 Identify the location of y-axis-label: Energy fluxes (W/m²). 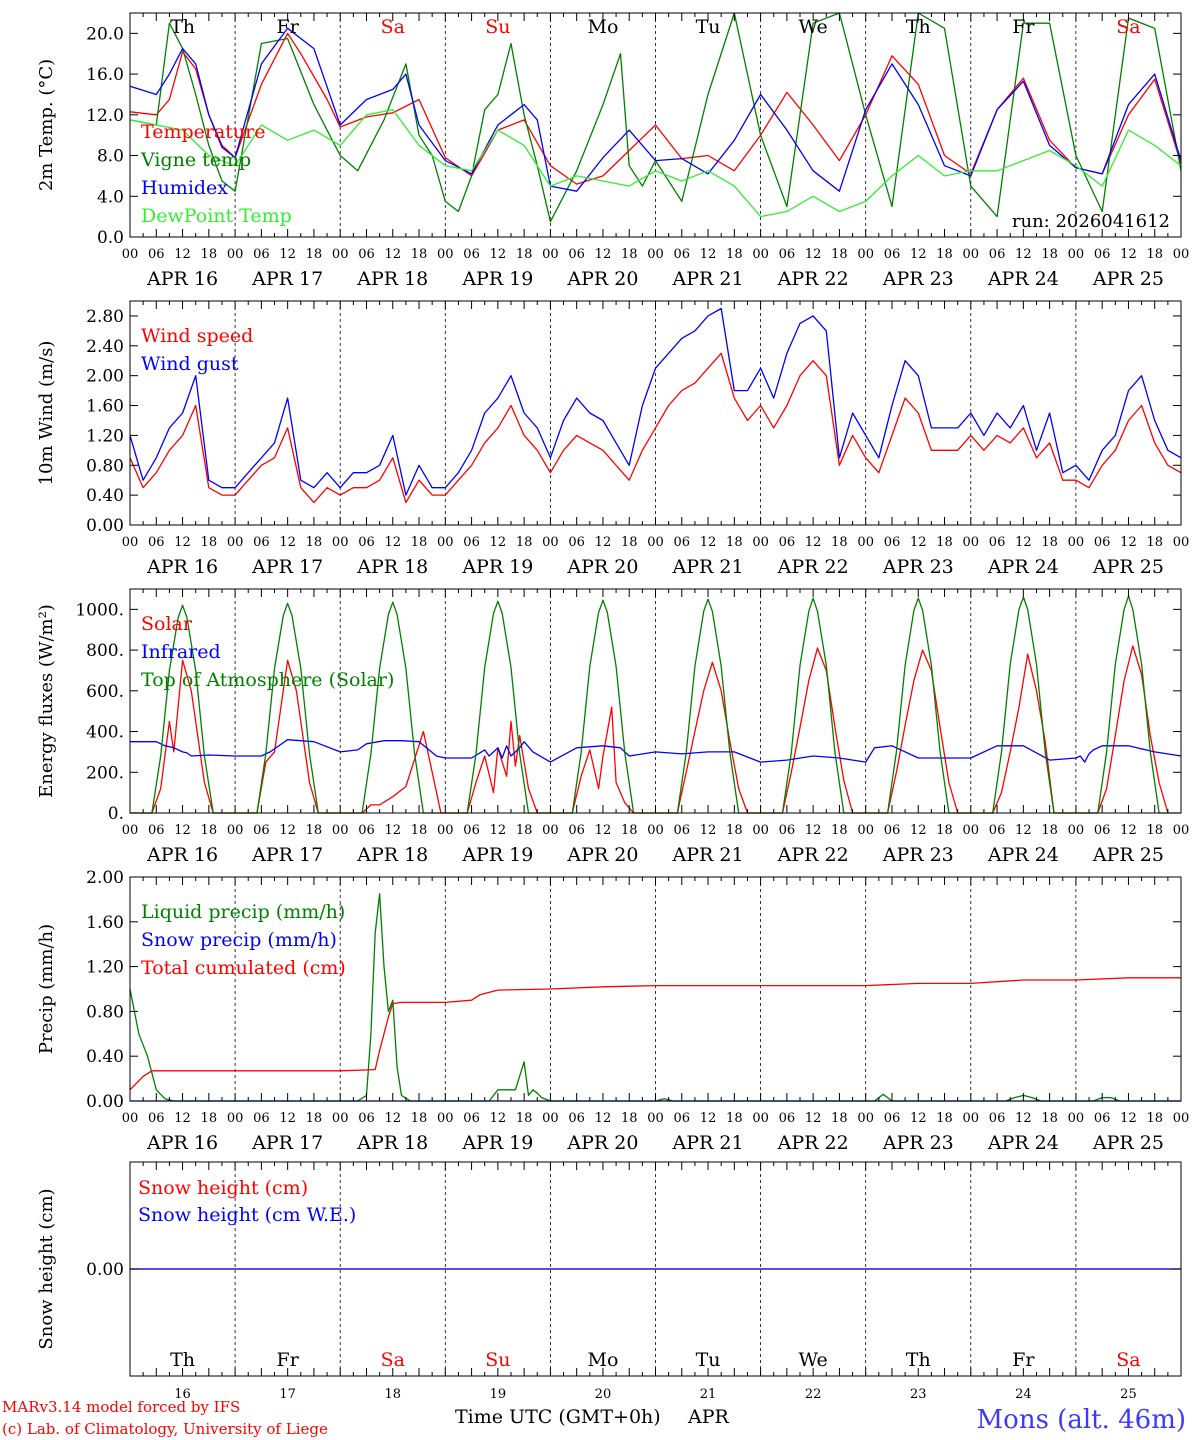
(46, 701).